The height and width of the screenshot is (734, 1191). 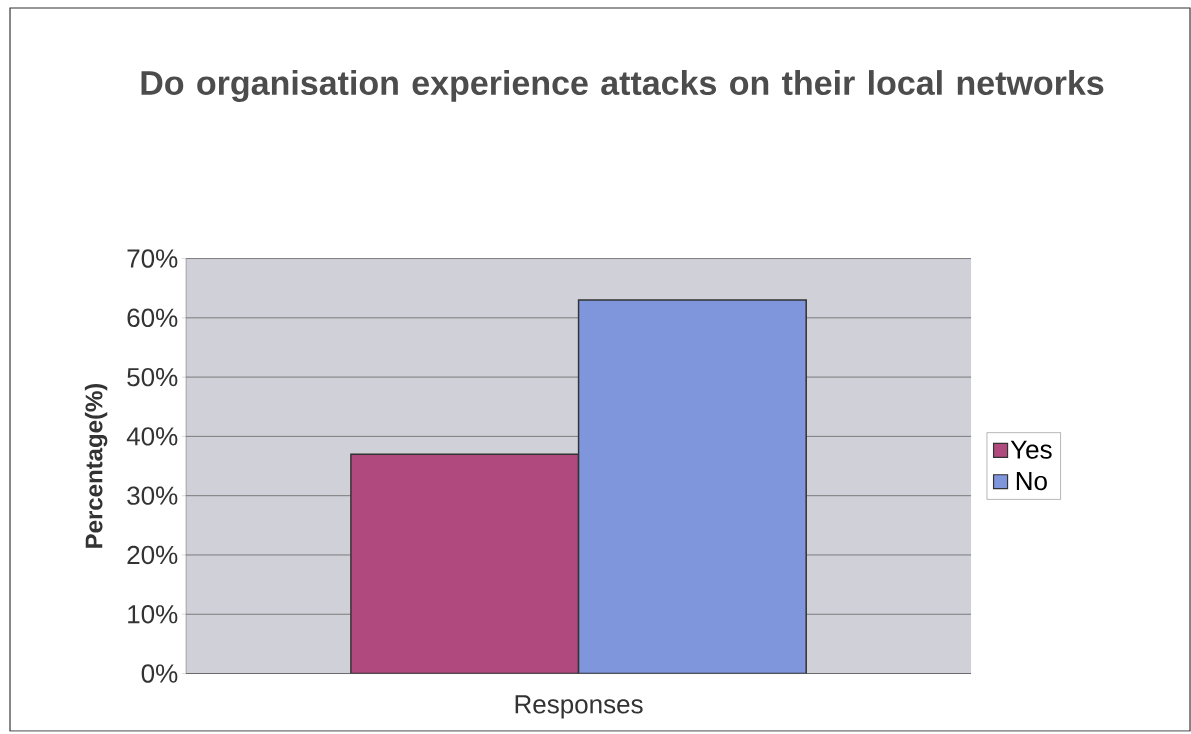 I want to click on y-axis-title: Percentage(%), so click(x=96, y=465).